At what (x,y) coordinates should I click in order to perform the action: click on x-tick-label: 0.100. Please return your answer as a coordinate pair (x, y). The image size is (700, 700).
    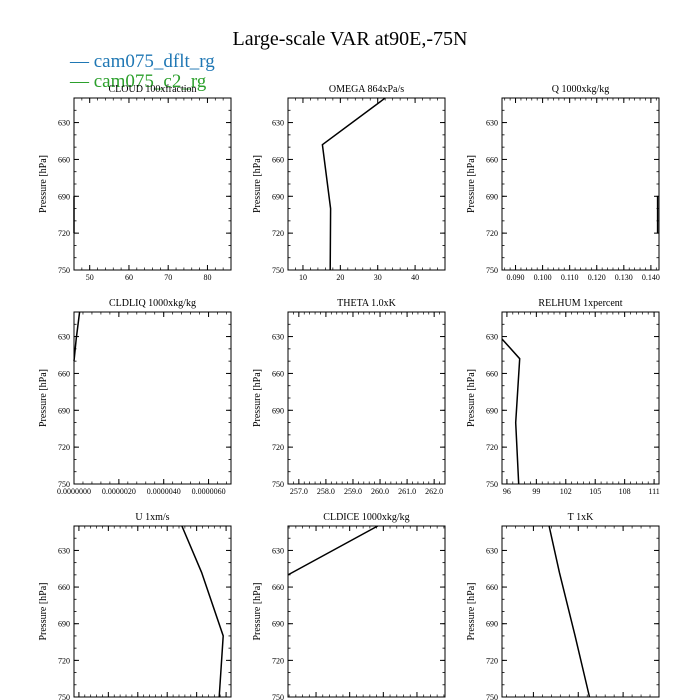
    Looking at the image, I should click on (543, 277).